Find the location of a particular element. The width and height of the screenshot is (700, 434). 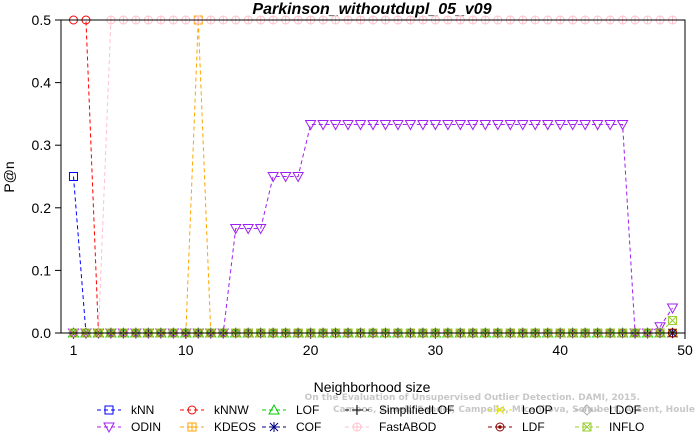

legend-item-fastabod: FastABOD is located at coordinates (391, 427).